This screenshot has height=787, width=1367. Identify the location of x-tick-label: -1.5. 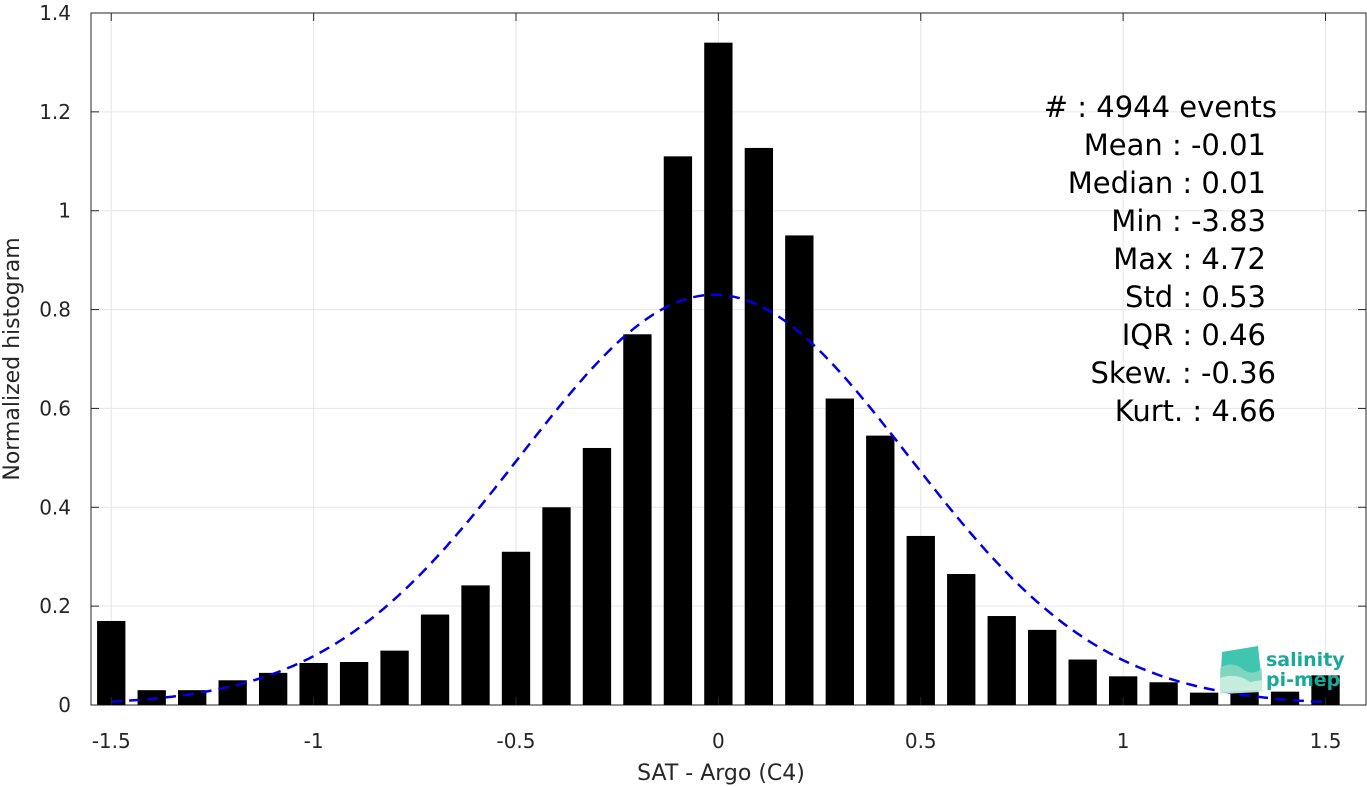
(111, 741).